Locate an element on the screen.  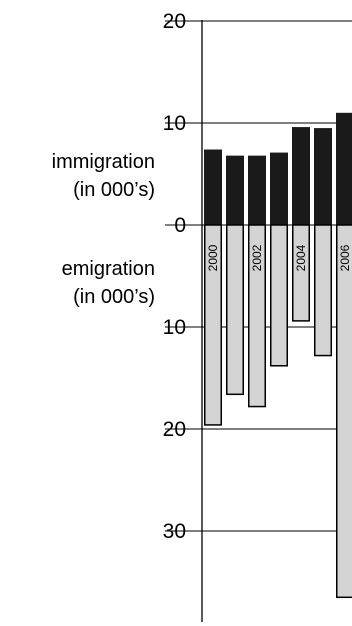
emigration-bar-2005 is located at coordinates (323, 290).